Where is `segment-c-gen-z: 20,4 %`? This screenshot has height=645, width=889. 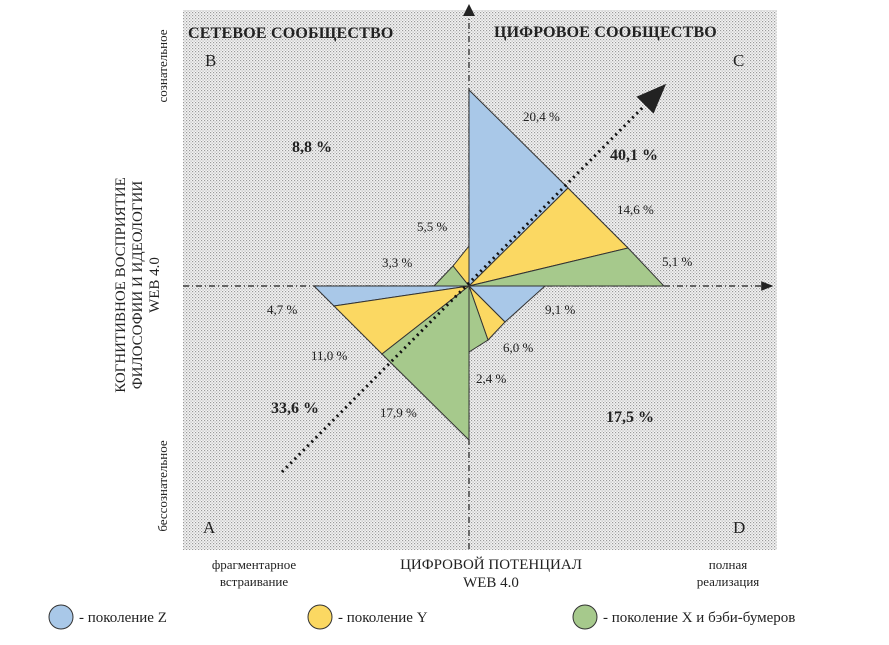 segment-c-gen-z: 20,4 % is located at coordinates (541, 116).